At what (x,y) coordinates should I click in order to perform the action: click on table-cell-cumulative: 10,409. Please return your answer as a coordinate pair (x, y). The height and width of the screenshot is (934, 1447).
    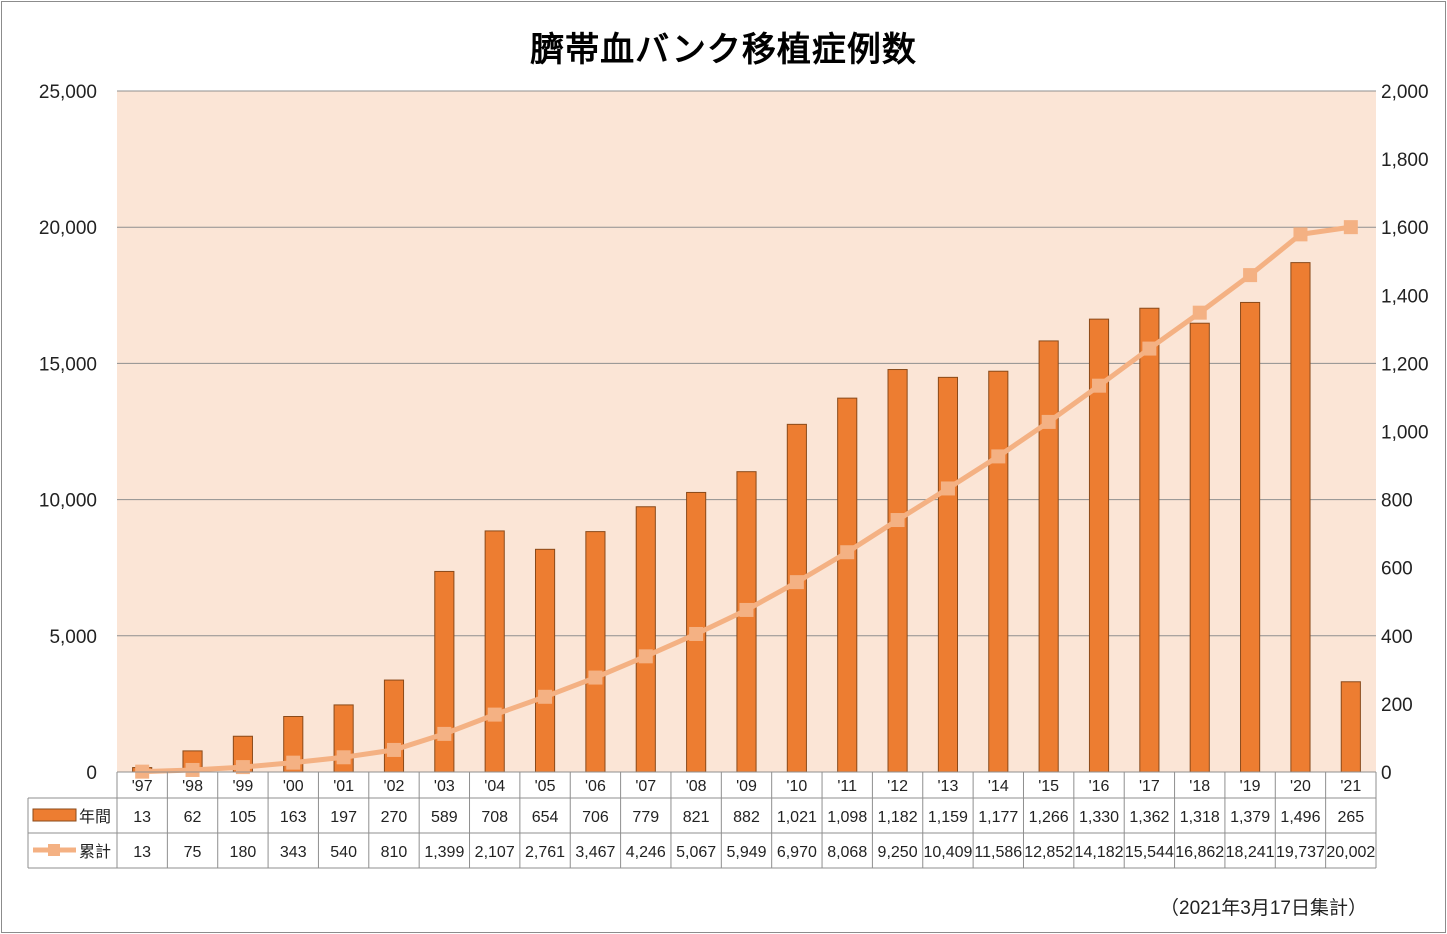
    Looking at the image, I should click on (947, 852).